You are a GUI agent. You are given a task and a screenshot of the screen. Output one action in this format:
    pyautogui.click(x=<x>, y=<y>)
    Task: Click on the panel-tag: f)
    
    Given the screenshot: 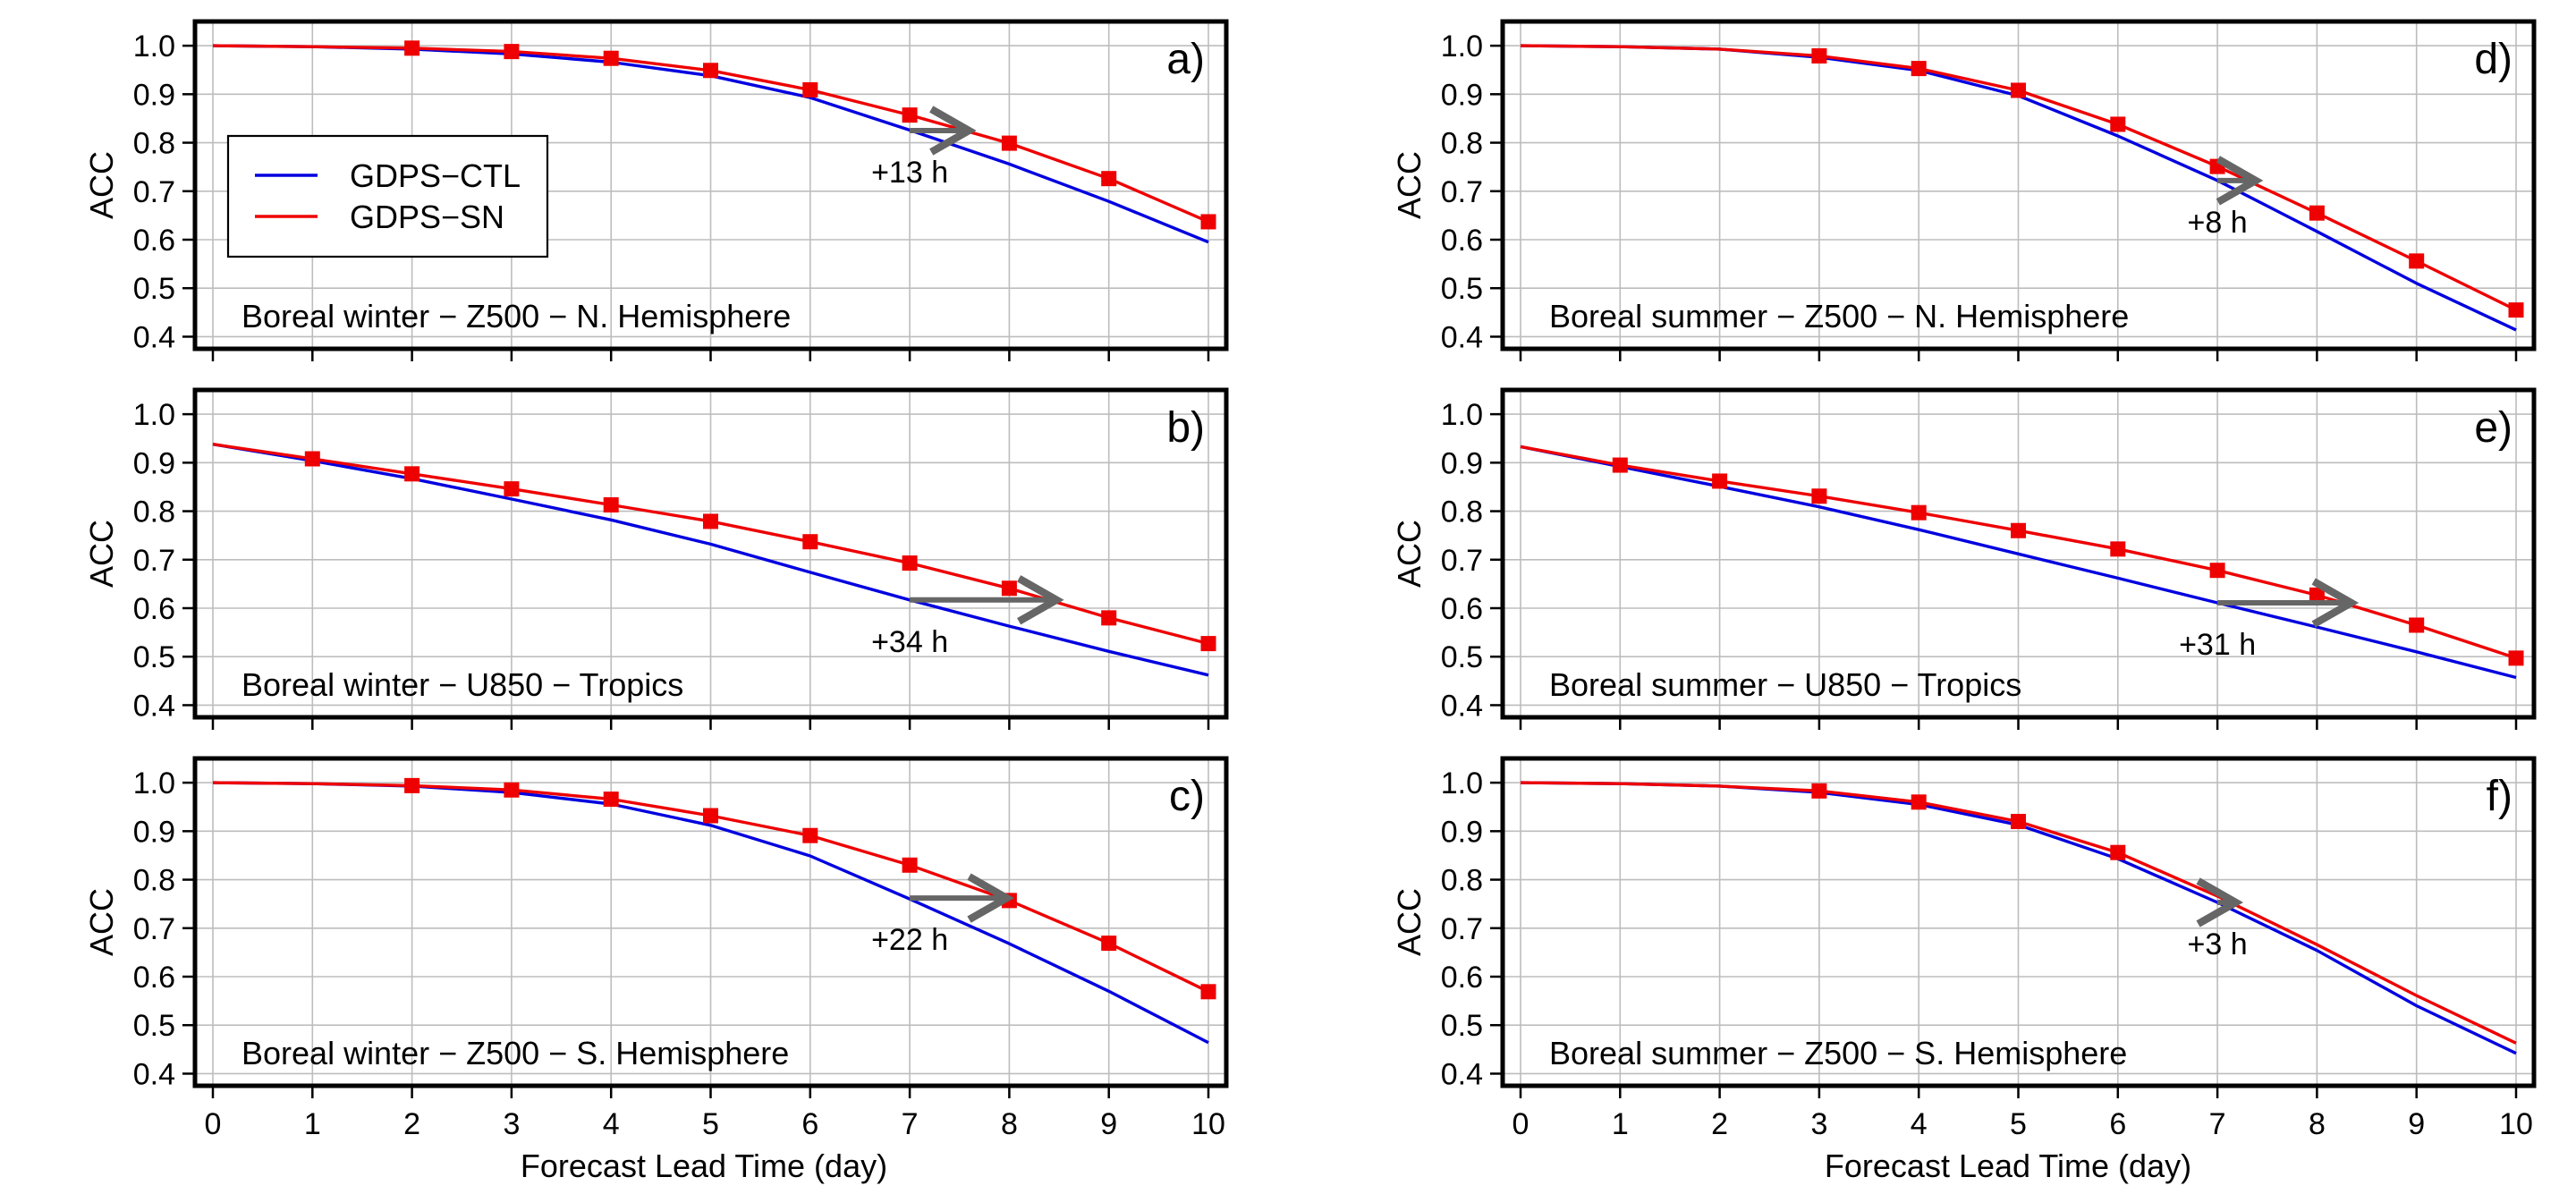 What is the action you would take?
    pyautogui.click(x=2499, y=796)
    